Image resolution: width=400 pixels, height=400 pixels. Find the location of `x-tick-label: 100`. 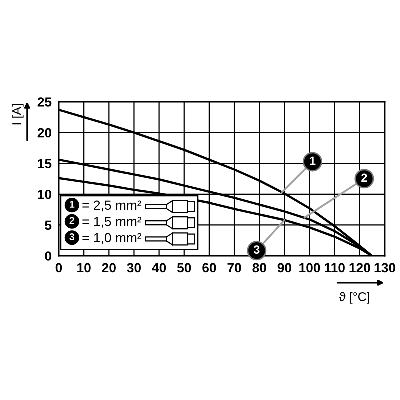

x-tick-label: 100 is located at coordinates (310, 268).